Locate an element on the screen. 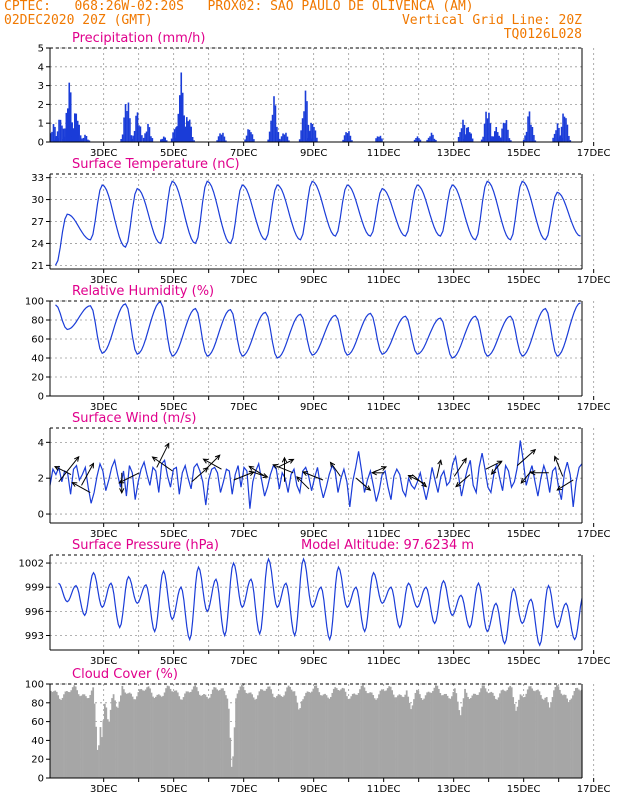  y-tick-label: 0 is located at coordinates (41, 143).